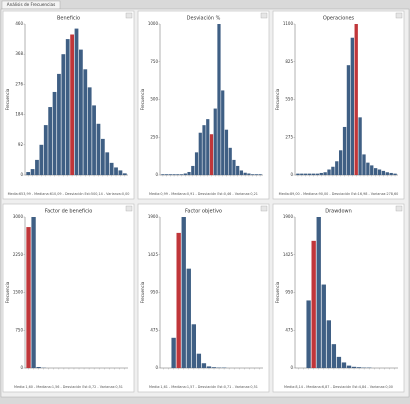  I want to click on tab-label: Análisis de Frecuencias, so click(31, 4).